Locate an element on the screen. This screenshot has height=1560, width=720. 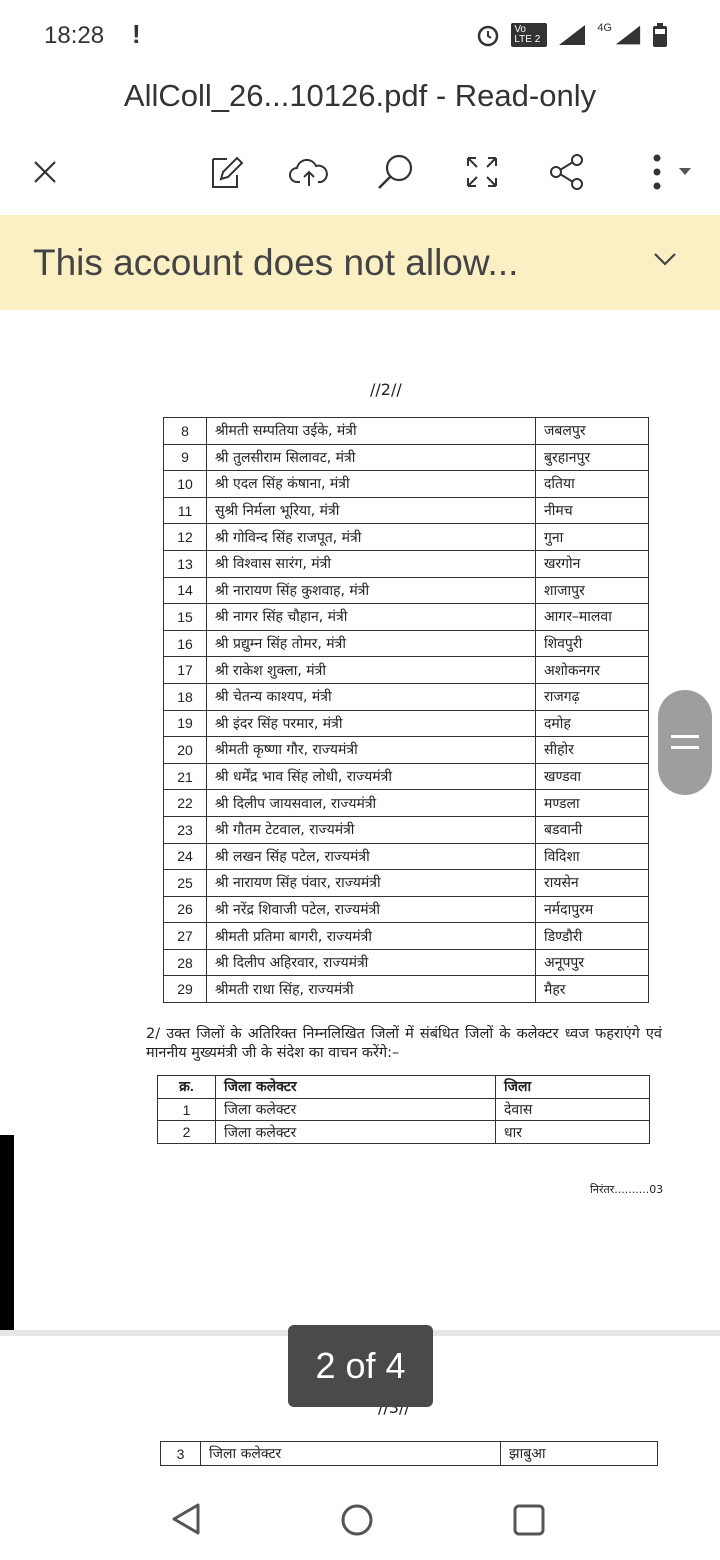
document-title: AllColl_26...10126.pdf - Read-only is located at coordinates (360, 95).